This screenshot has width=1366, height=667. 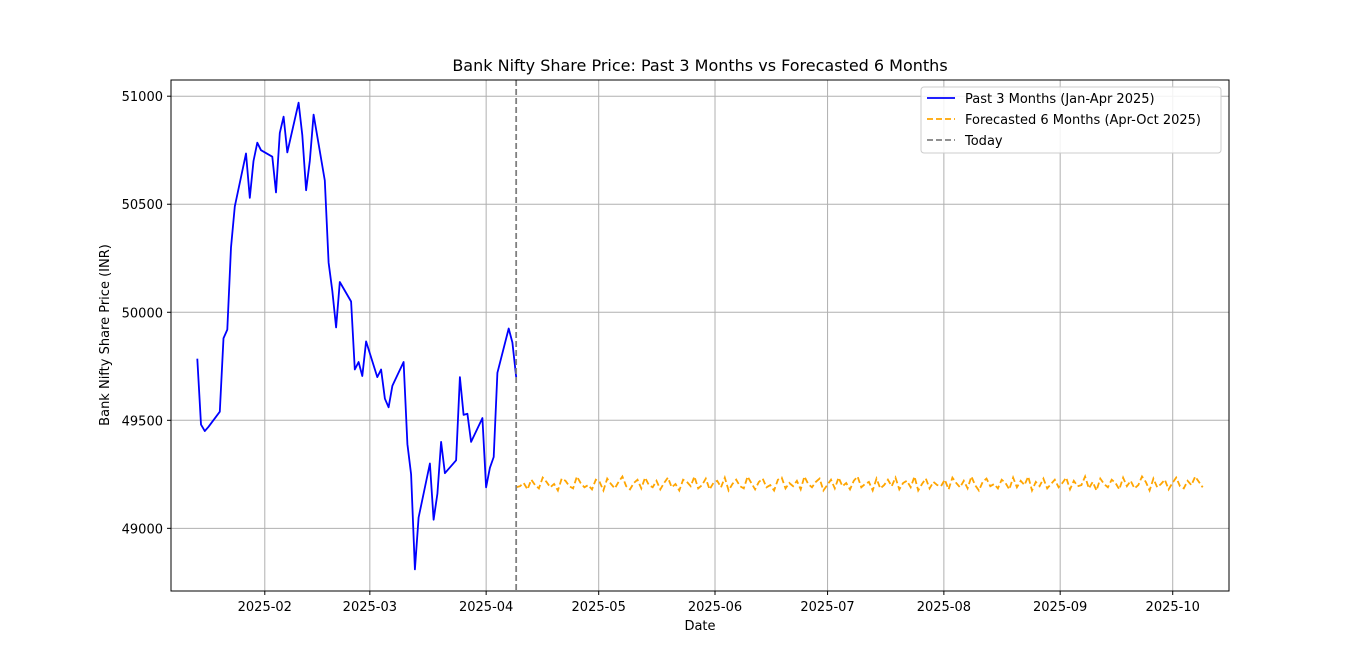 I want to click on legend-label: Today, so click(x=983, y=141).